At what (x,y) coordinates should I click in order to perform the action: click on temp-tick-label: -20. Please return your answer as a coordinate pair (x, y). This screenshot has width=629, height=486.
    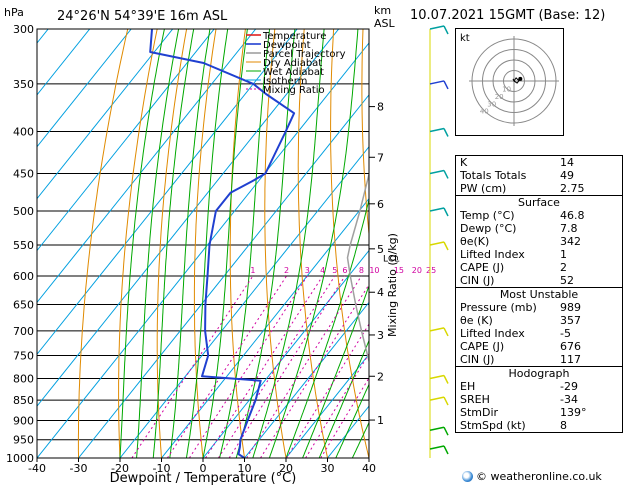
    Looking at the image, I should click on (120, 468).